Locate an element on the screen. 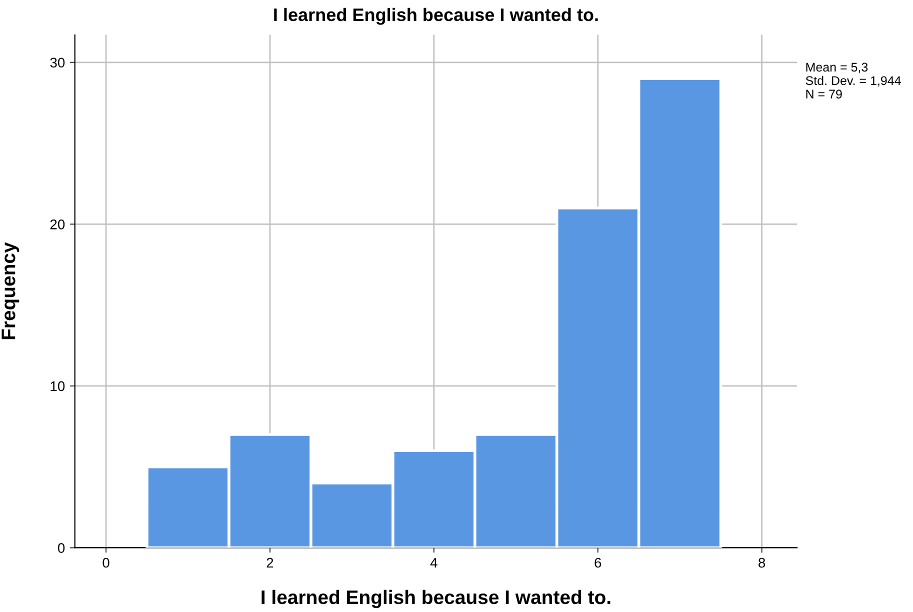 This screenshot has width=913, height=612. x-axis-title: I learned English because I wanted to. is located at coordinates (436, 599).